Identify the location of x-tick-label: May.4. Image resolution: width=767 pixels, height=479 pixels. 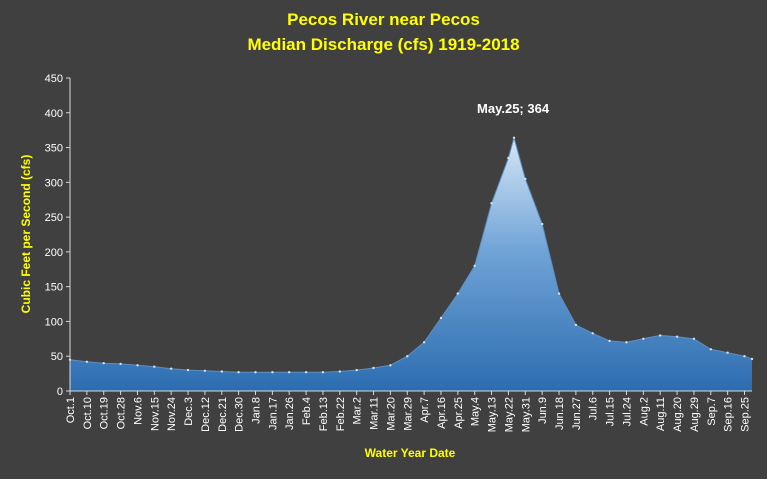
(476, 411).